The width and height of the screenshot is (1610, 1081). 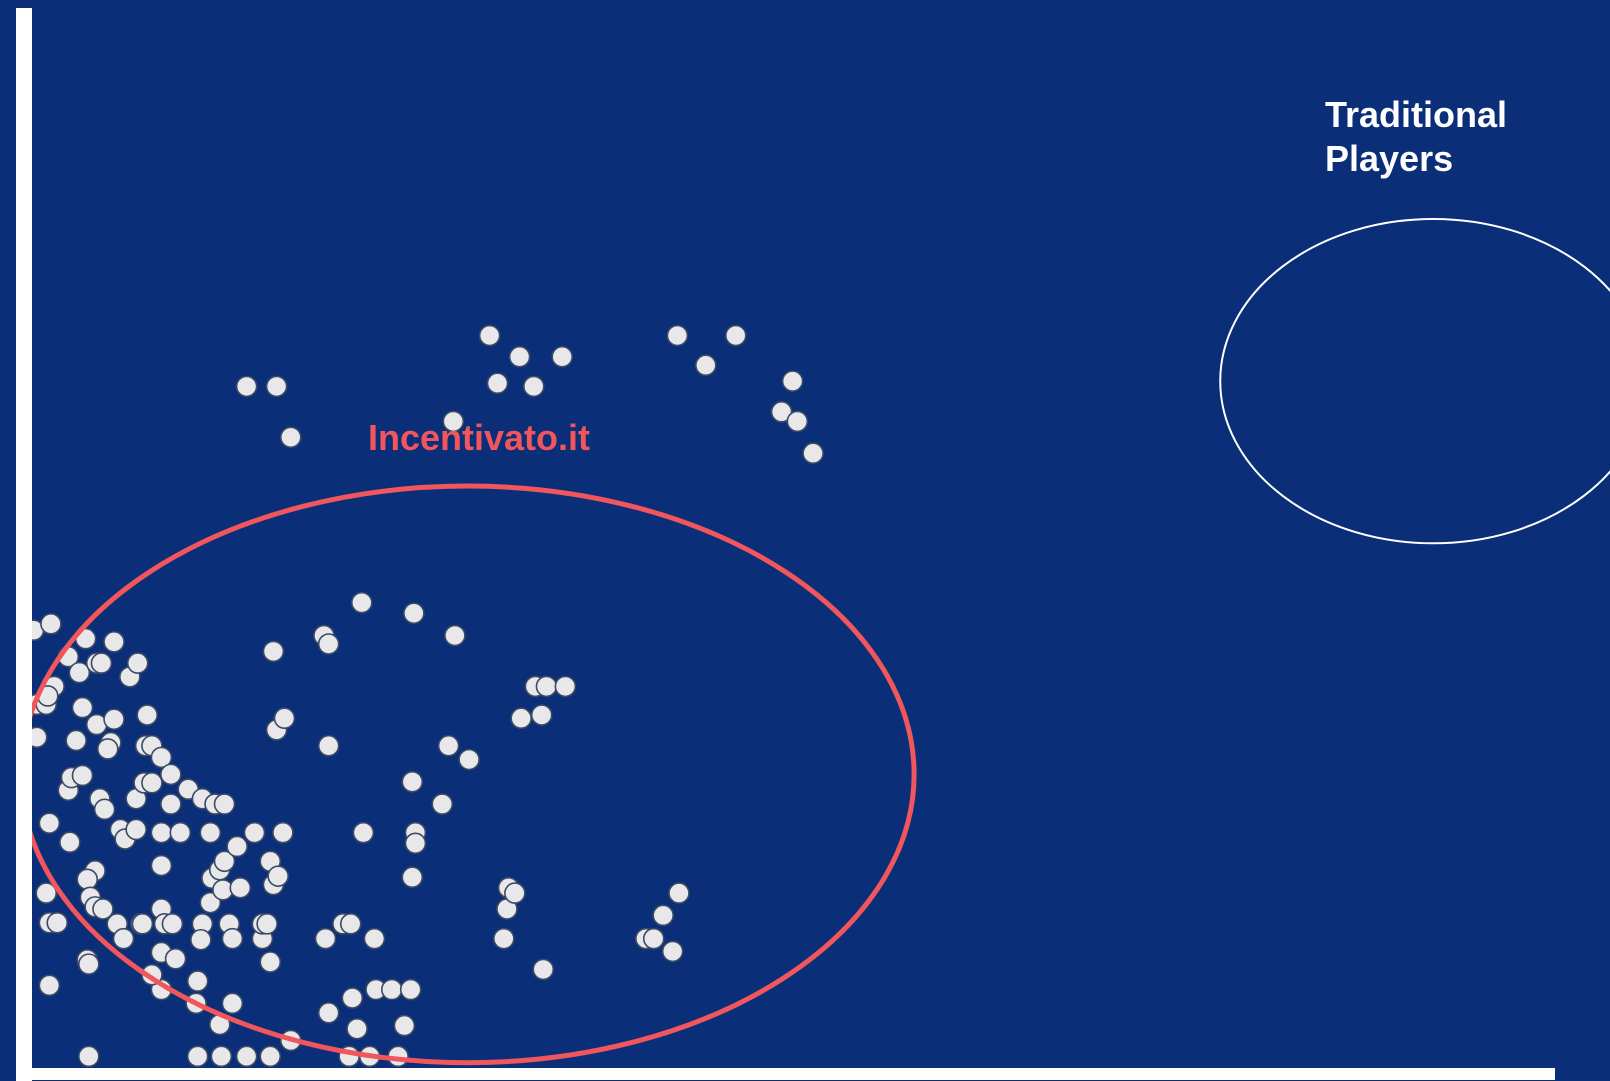 What do you see at coordinates (479, 437) in the screenshot?
I see `incentivato-label: Incentivato.it` at bounding box center [479, 437].